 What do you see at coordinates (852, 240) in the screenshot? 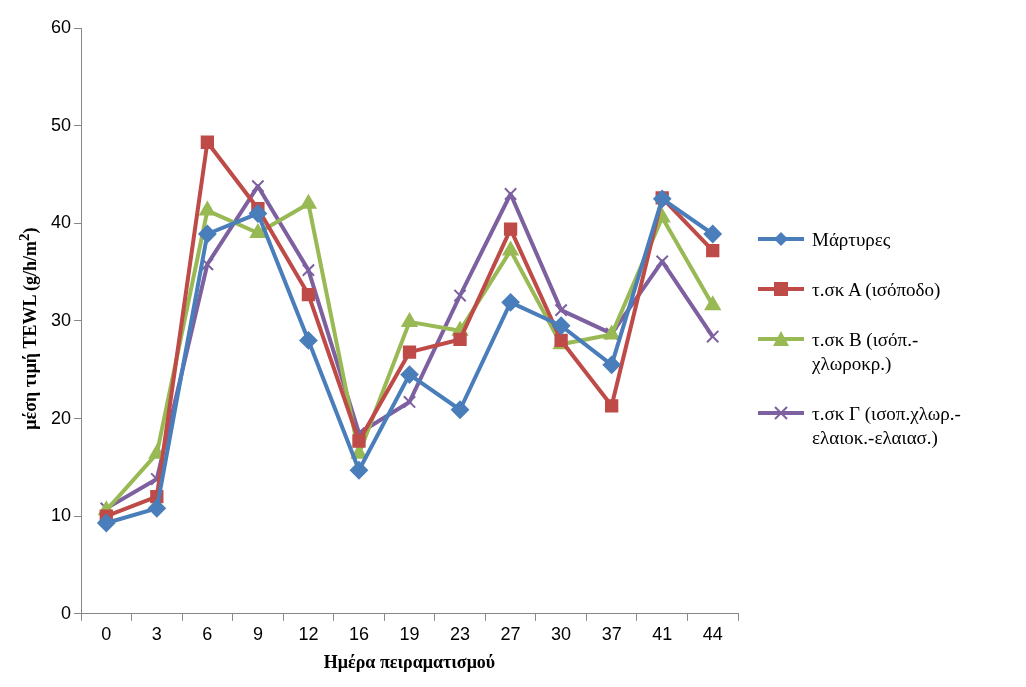
I see `legend-label: Μάρτυρες` at bounding box center [852, 240].